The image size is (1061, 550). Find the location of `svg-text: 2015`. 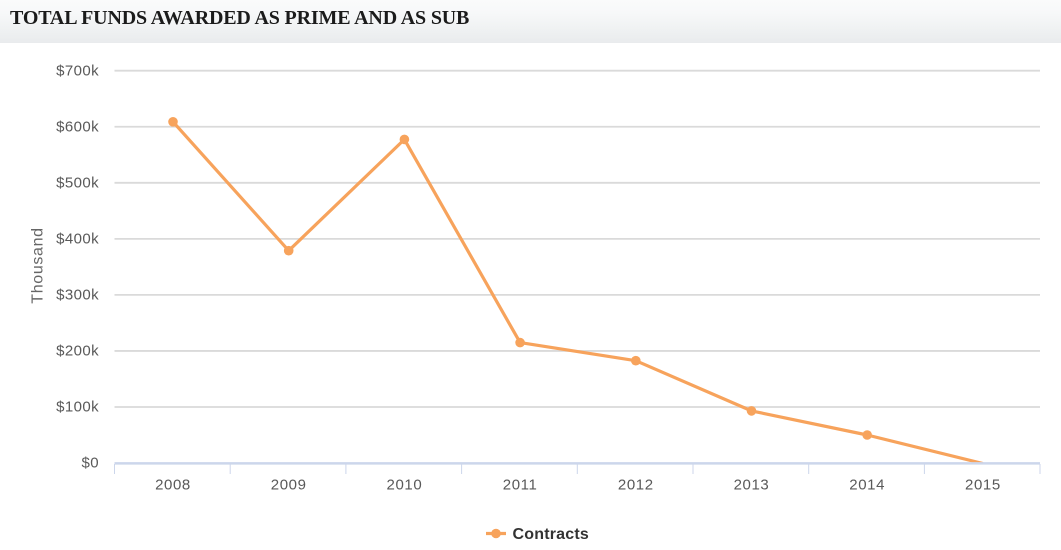

svg-text: 2015 is located at coordinates (983, 485).